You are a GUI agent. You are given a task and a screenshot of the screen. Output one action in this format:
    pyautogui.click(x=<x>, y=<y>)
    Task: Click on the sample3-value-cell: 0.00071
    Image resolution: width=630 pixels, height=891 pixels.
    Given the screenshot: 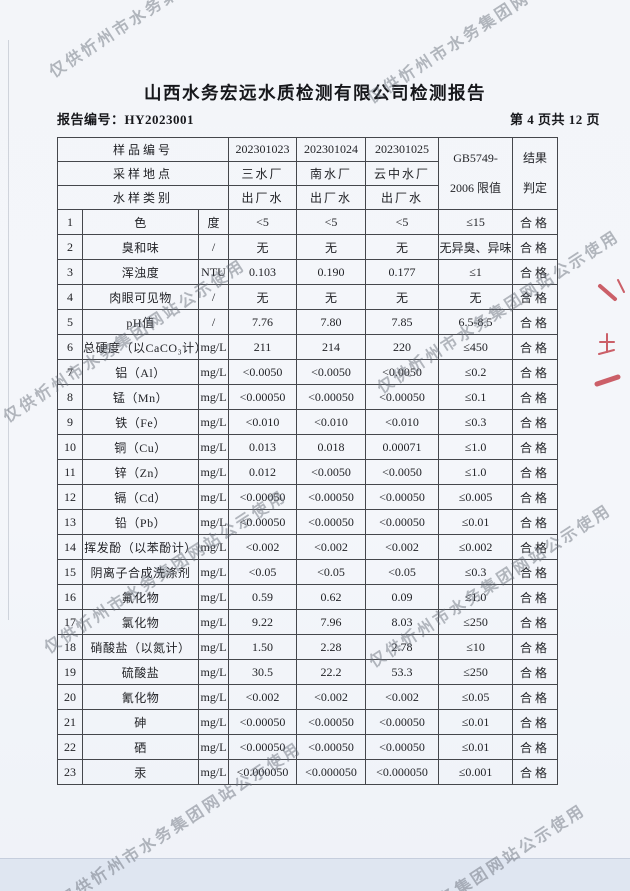 What is the action you would take?
    pyautogui.click(x=402, y=447)
    